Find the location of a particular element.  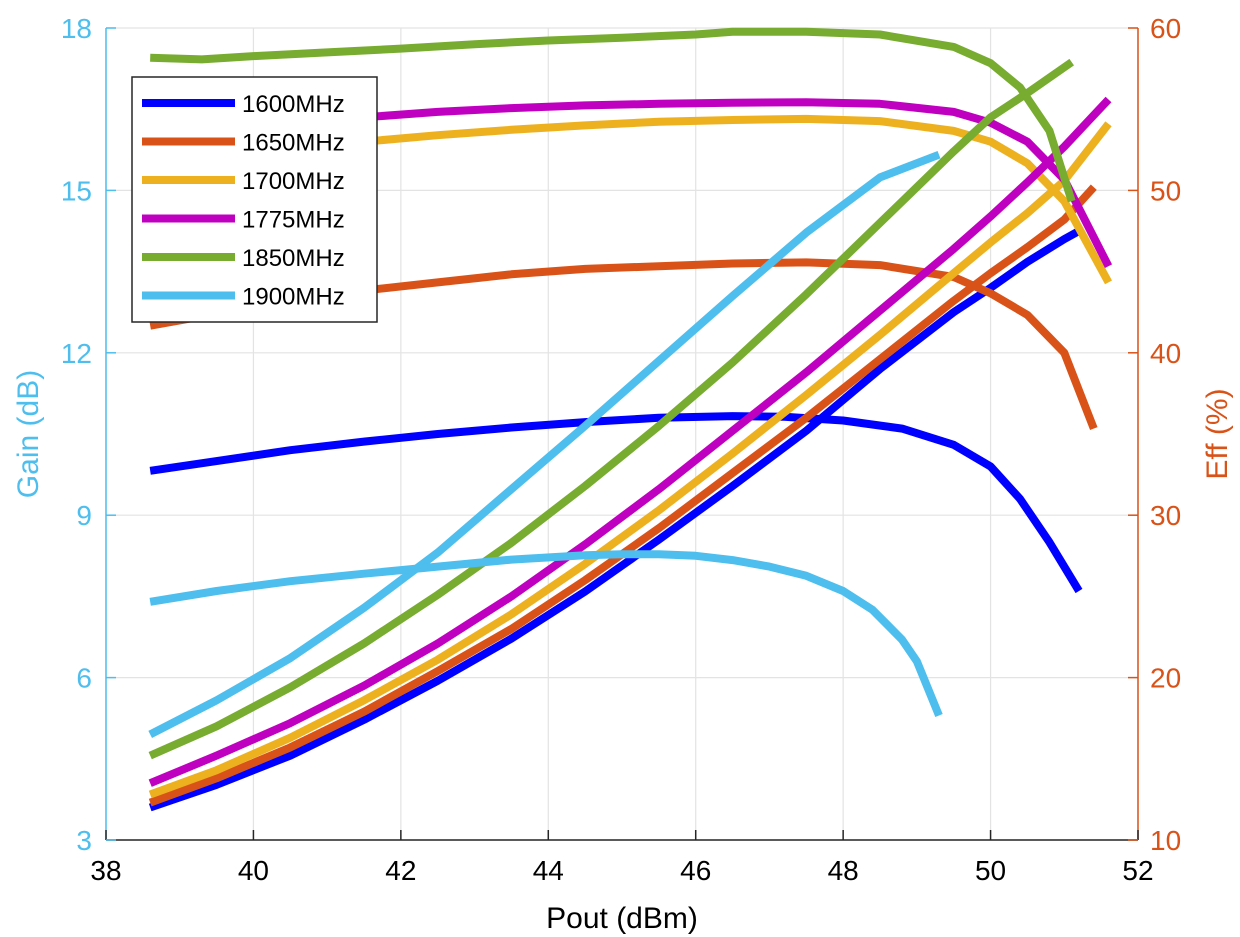

x-axis-title: Pout (dBm) is located at coordinates (622, 918).